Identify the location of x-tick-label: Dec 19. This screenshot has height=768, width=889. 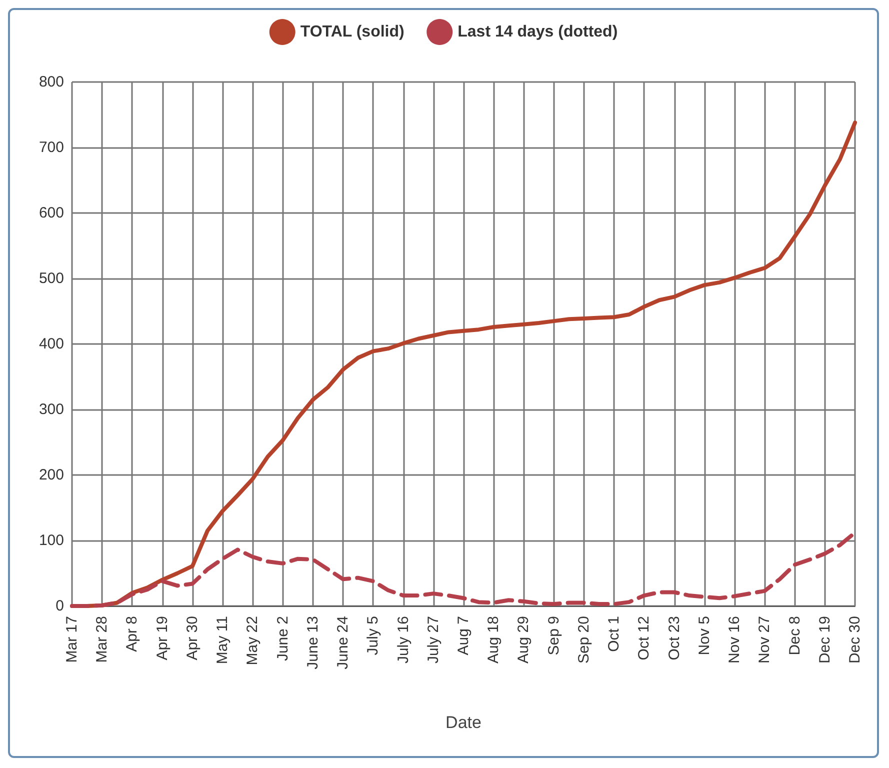
(825, 640).